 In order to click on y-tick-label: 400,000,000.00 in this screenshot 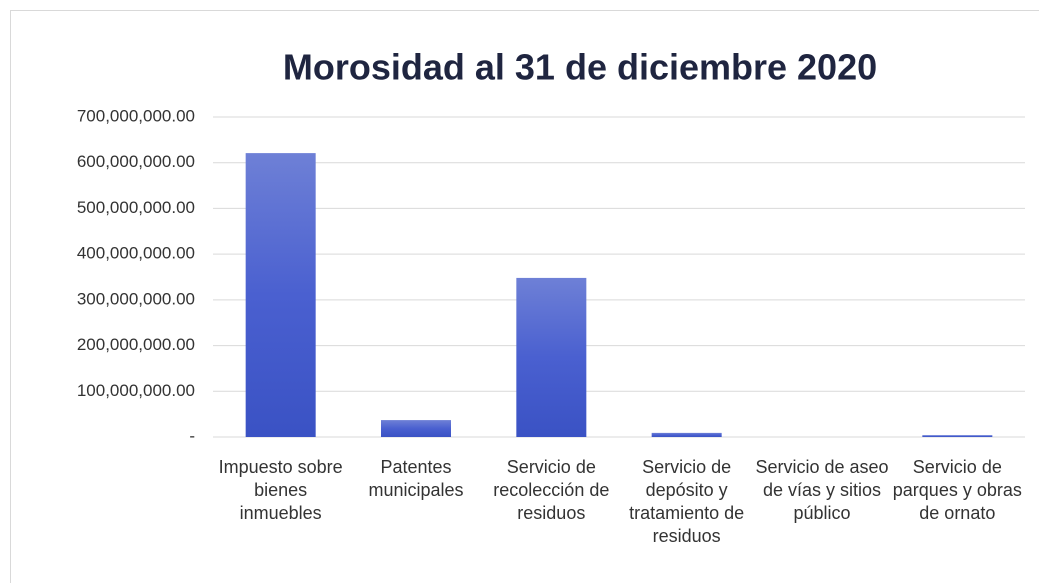, I will do `click(136, 253)`.